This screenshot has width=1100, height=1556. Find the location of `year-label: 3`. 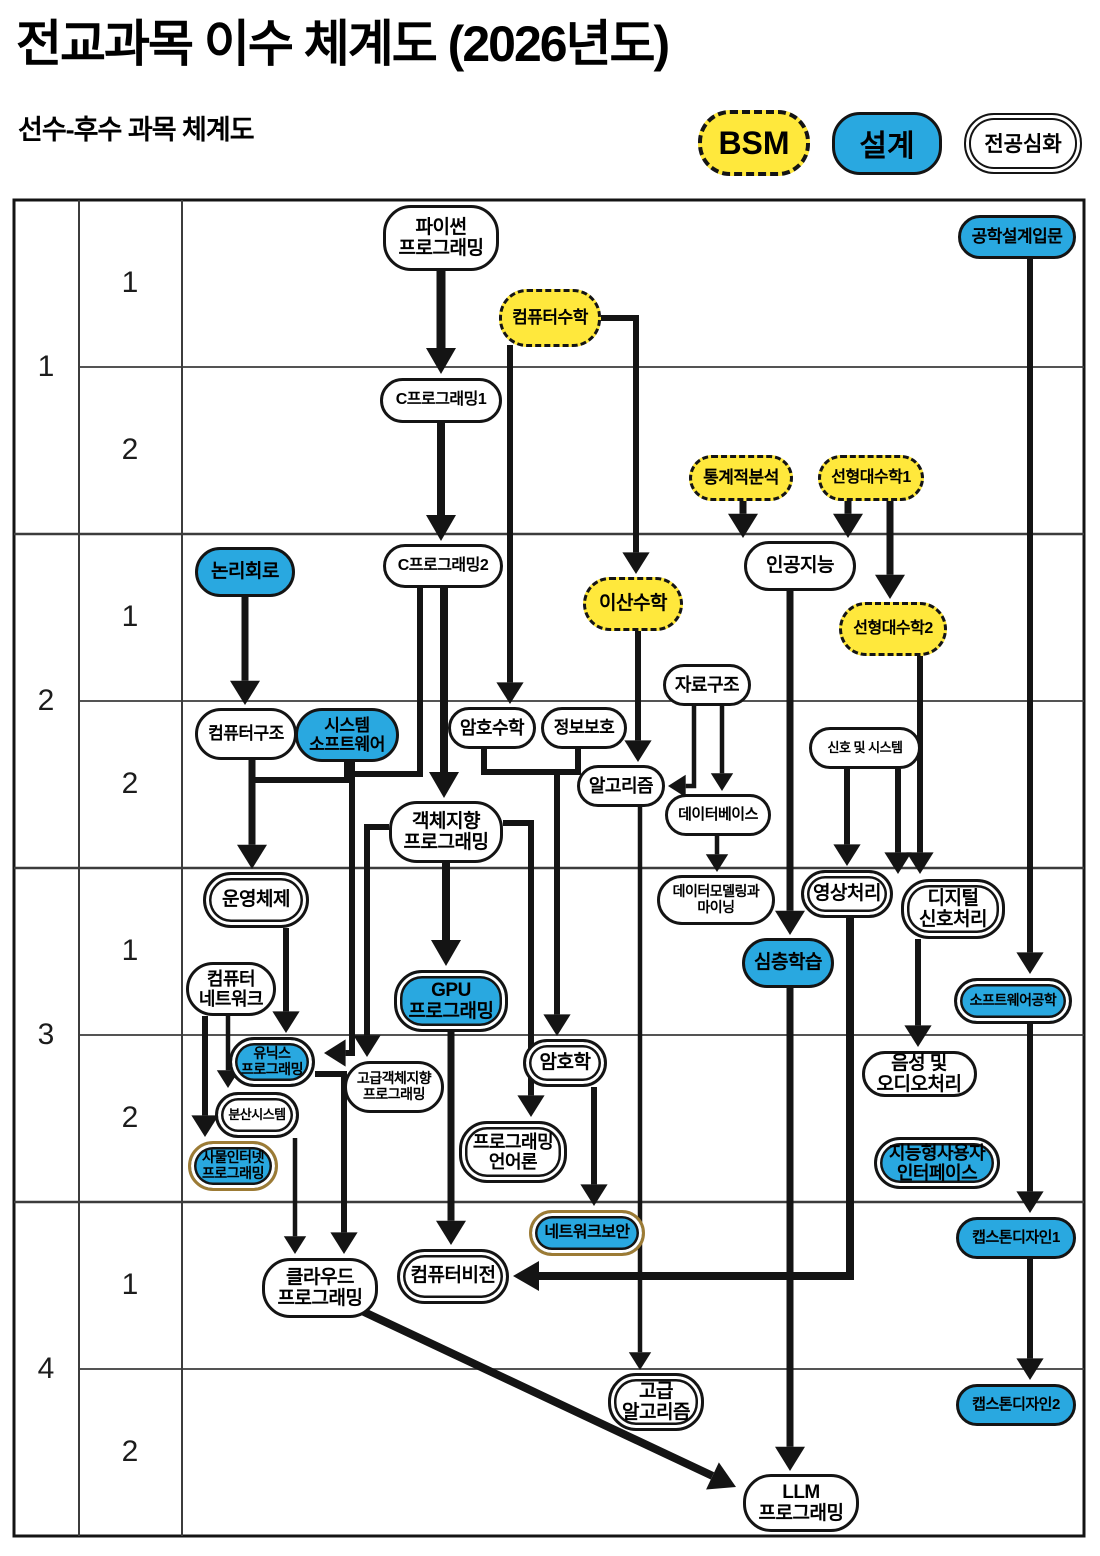

year-label: 3 is located at coordinates (46, 1034).